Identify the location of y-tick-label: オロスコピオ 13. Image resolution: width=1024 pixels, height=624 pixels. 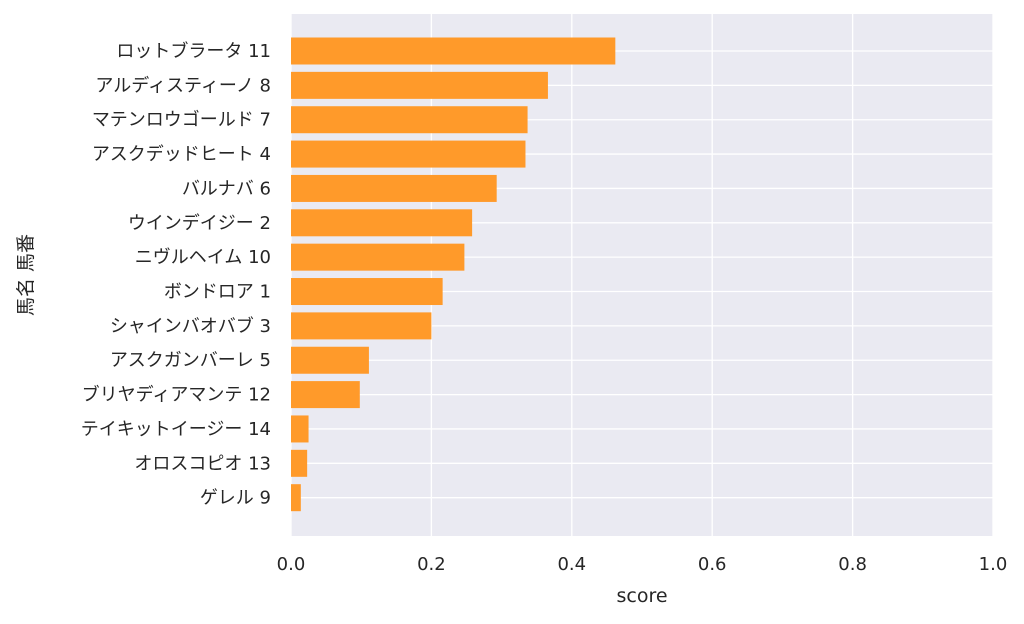
(202, 463).